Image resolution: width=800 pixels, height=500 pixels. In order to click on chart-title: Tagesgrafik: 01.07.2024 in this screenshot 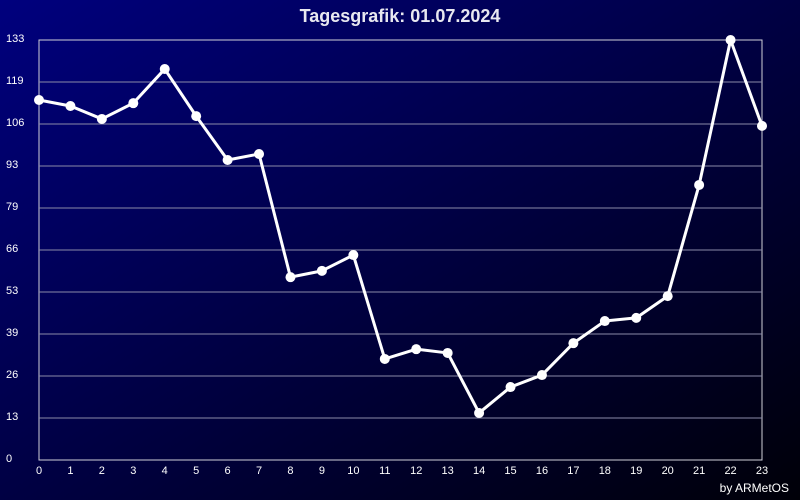, I will do `click(400, 16)`.